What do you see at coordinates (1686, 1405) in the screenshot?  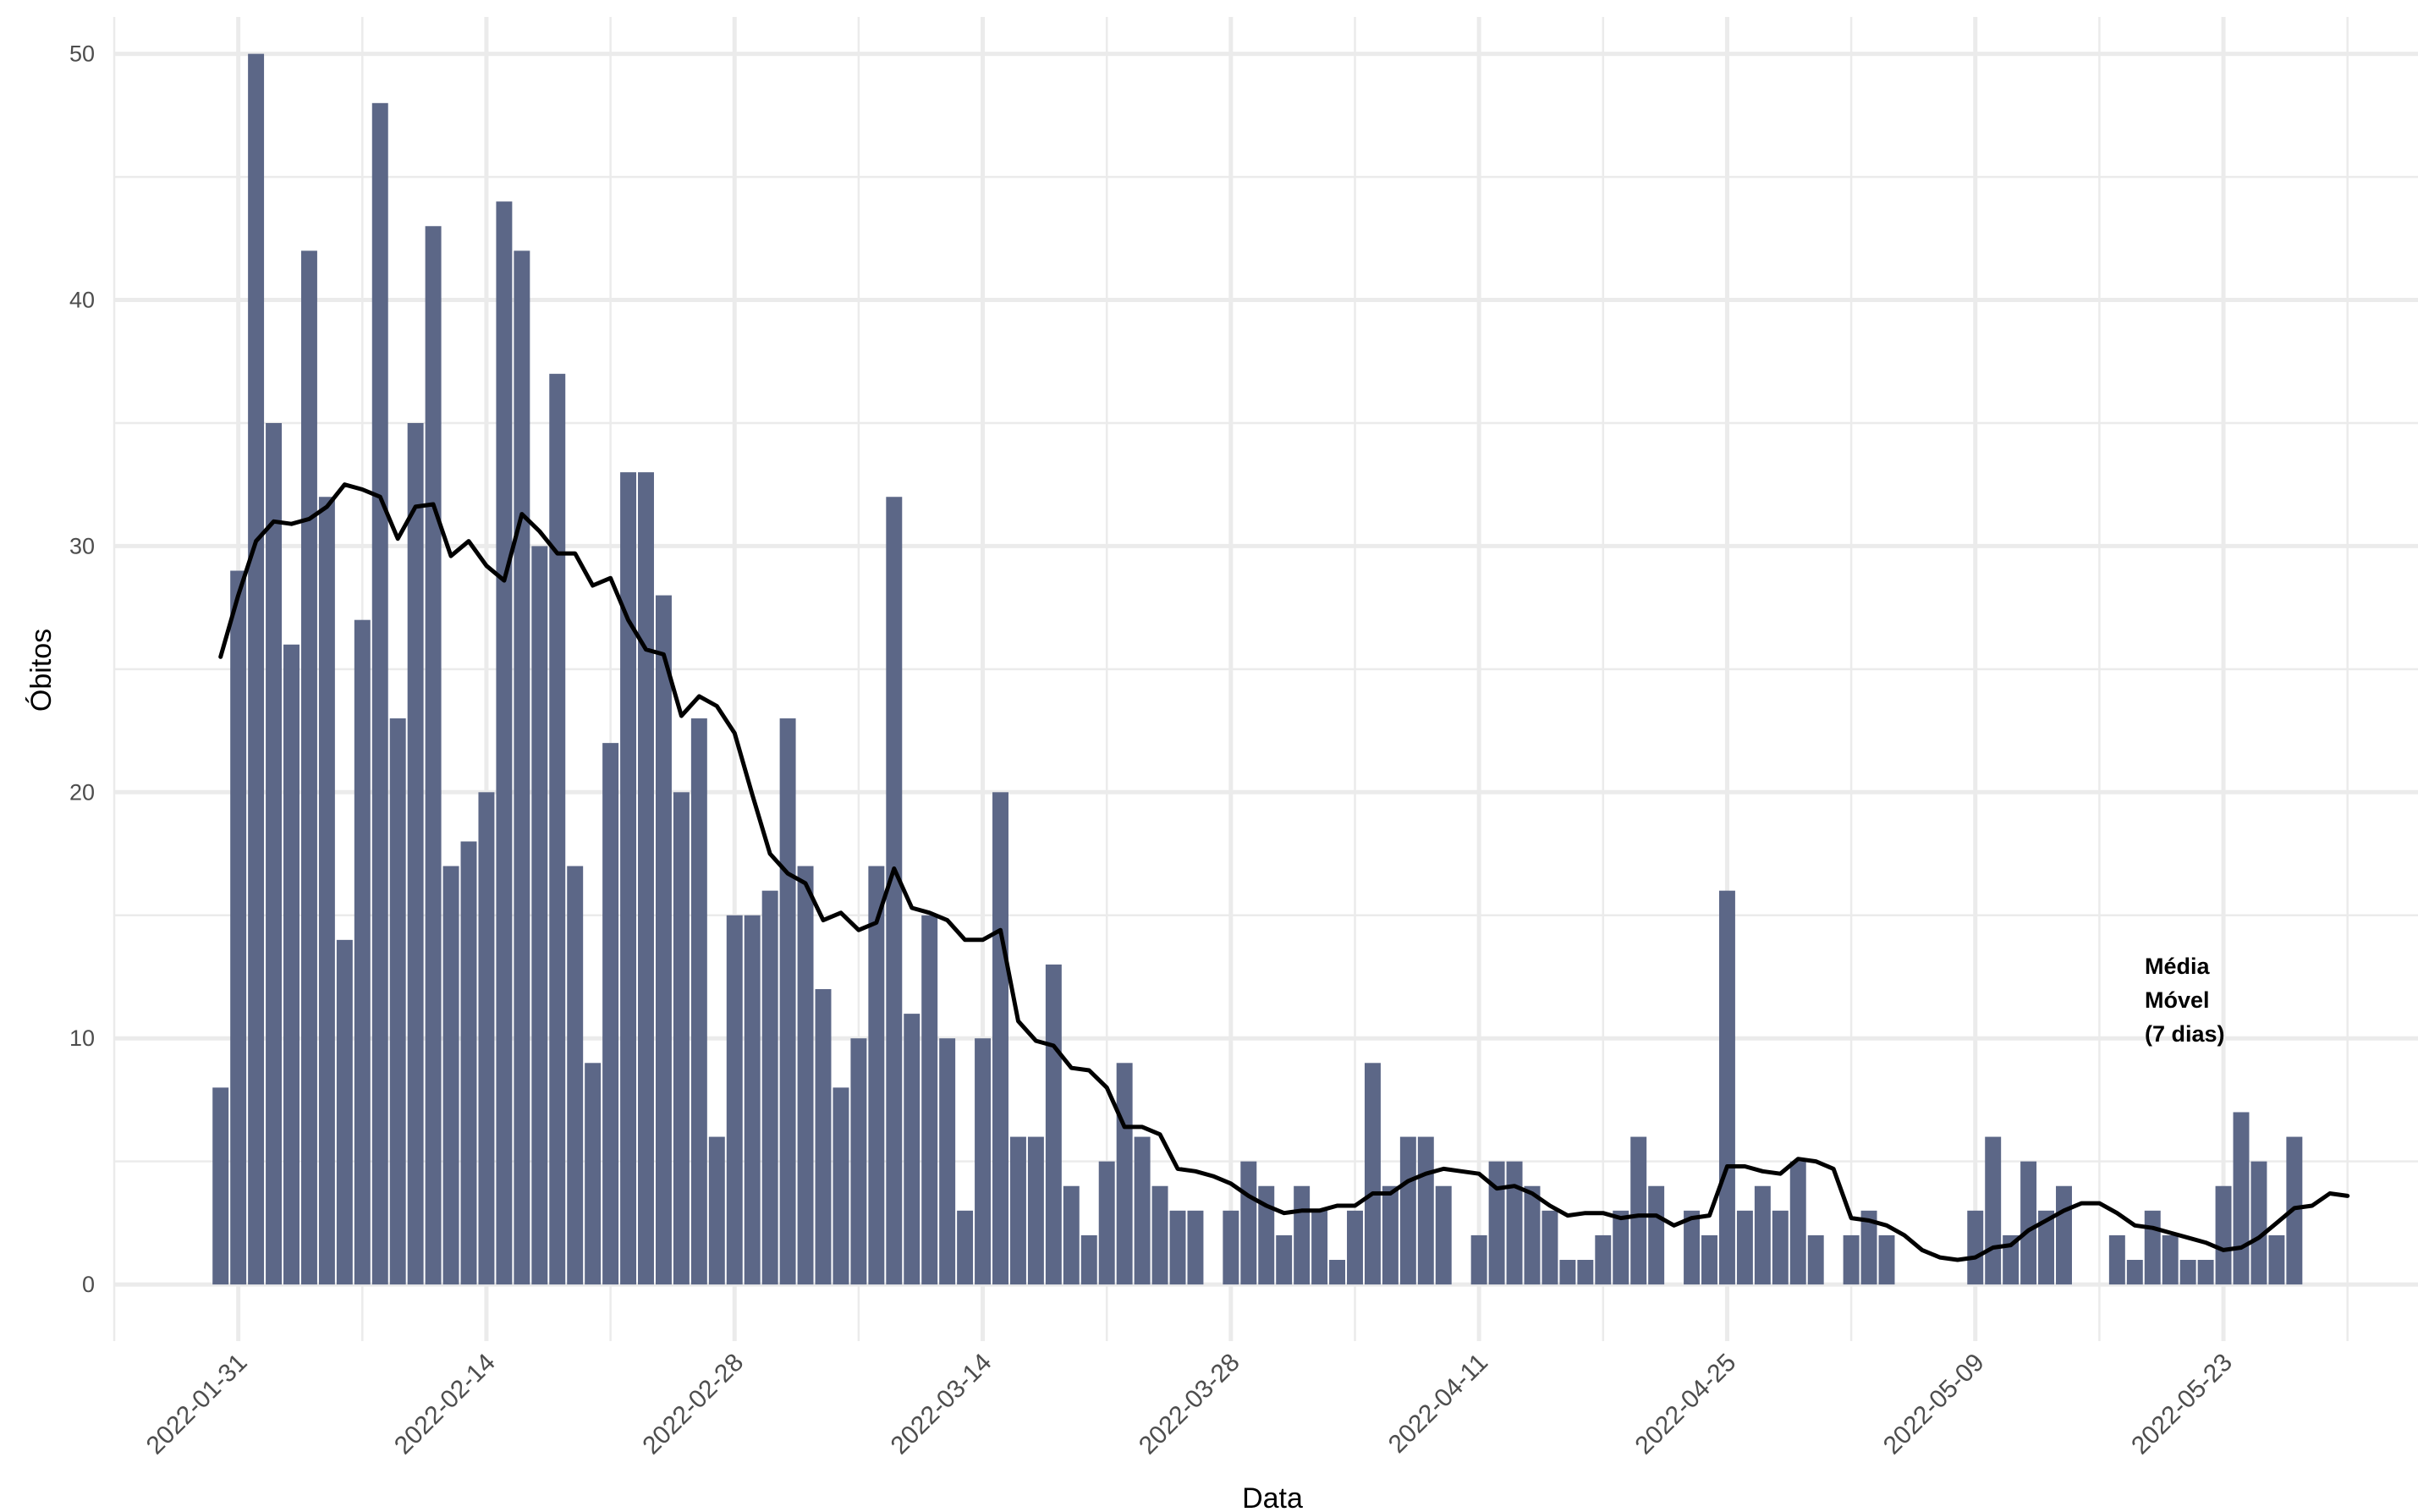 I see `x-tick-label: 2022-04-25` at bounding box center [1686, 1405].